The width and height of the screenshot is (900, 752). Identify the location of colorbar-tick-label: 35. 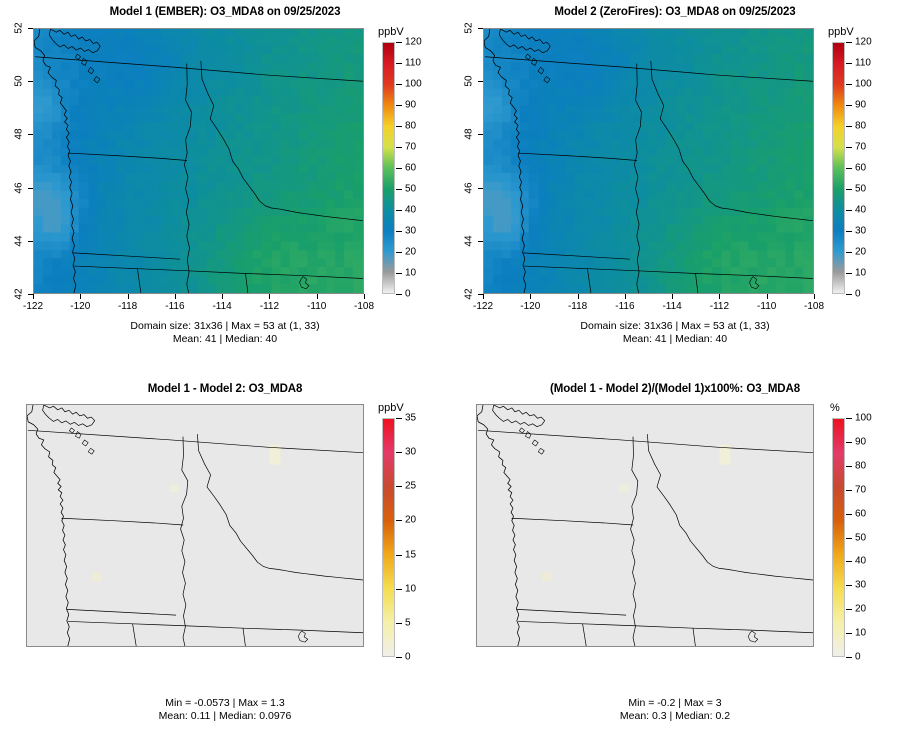
(411, 418).